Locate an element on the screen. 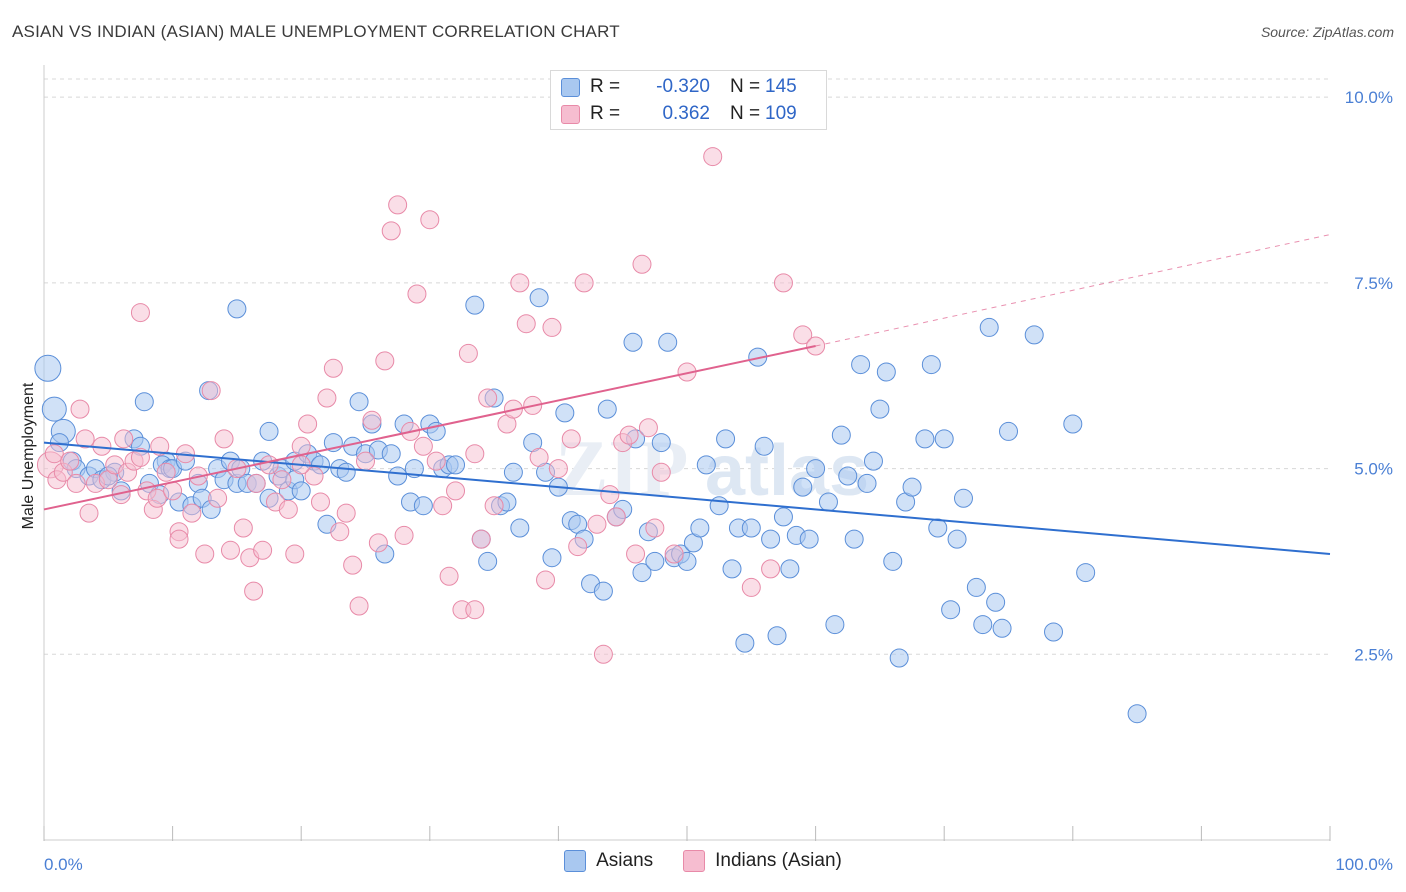  legend-item-indians: Indians (Asian) is located at coordinates (762, 861).